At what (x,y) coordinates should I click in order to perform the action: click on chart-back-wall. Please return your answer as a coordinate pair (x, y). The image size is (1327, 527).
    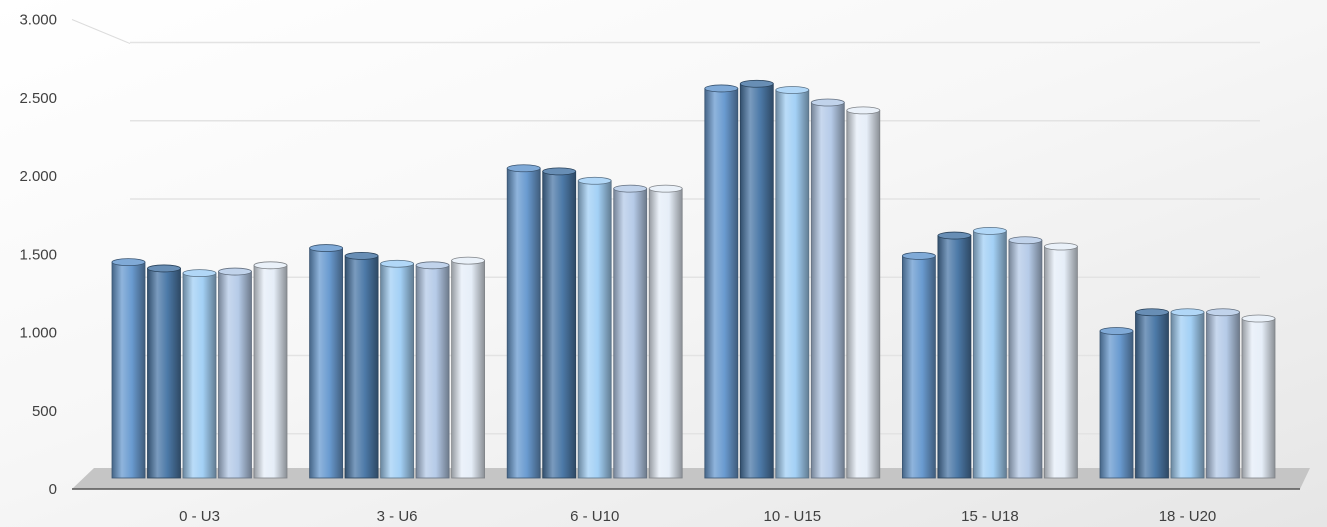
    Looking at the image, I should click on (101, 31).